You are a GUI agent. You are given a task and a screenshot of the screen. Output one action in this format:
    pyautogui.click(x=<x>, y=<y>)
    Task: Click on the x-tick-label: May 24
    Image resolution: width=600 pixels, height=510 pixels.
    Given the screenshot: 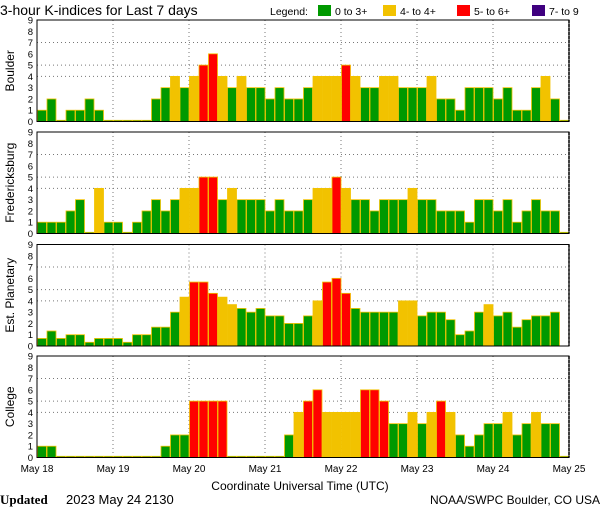 What is the action you would take?
    pyautogui.click(x=493, y=469)
    